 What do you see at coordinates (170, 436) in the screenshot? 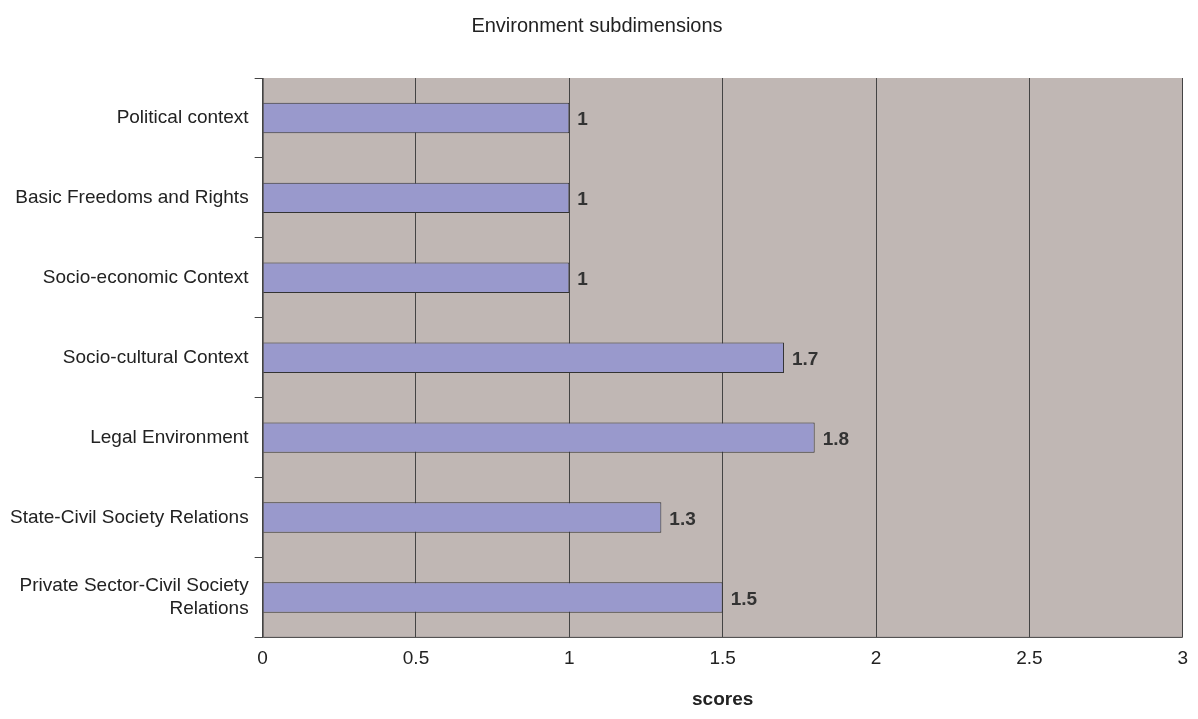
I see `y-tick-label: Legal Environment` at bounding box center [170, 436].